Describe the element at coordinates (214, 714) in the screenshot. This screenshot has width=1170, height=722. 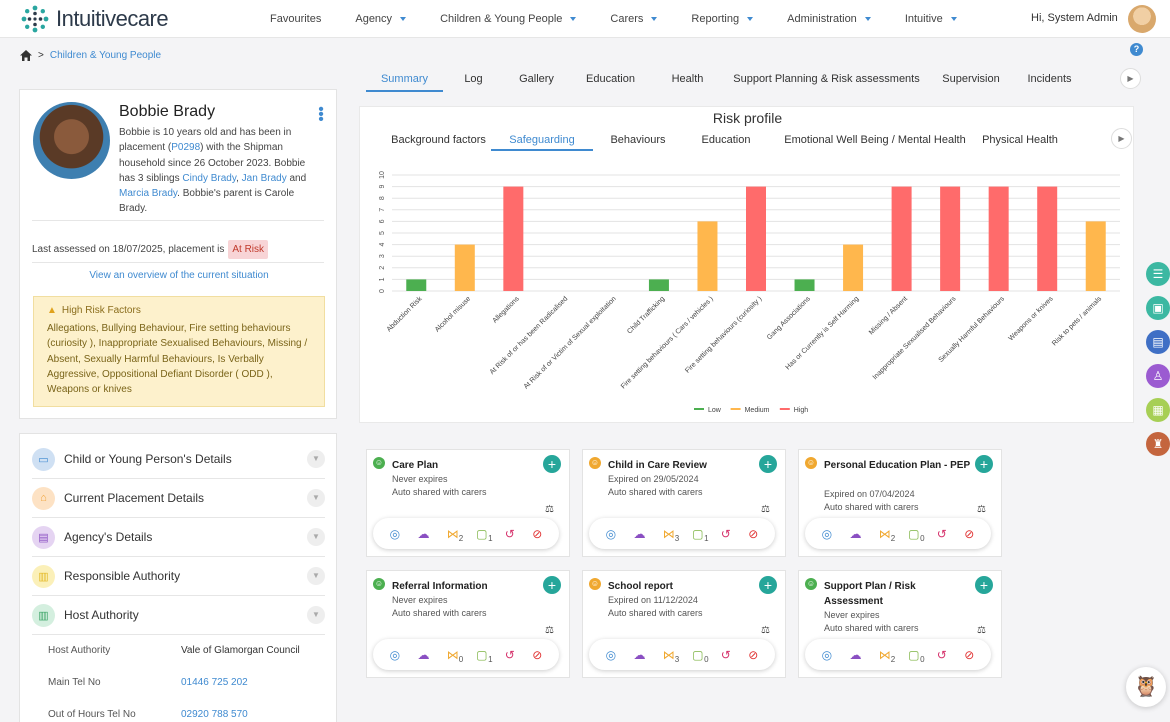
I see `out-of-hours-link: 02920 788 570` at that location.